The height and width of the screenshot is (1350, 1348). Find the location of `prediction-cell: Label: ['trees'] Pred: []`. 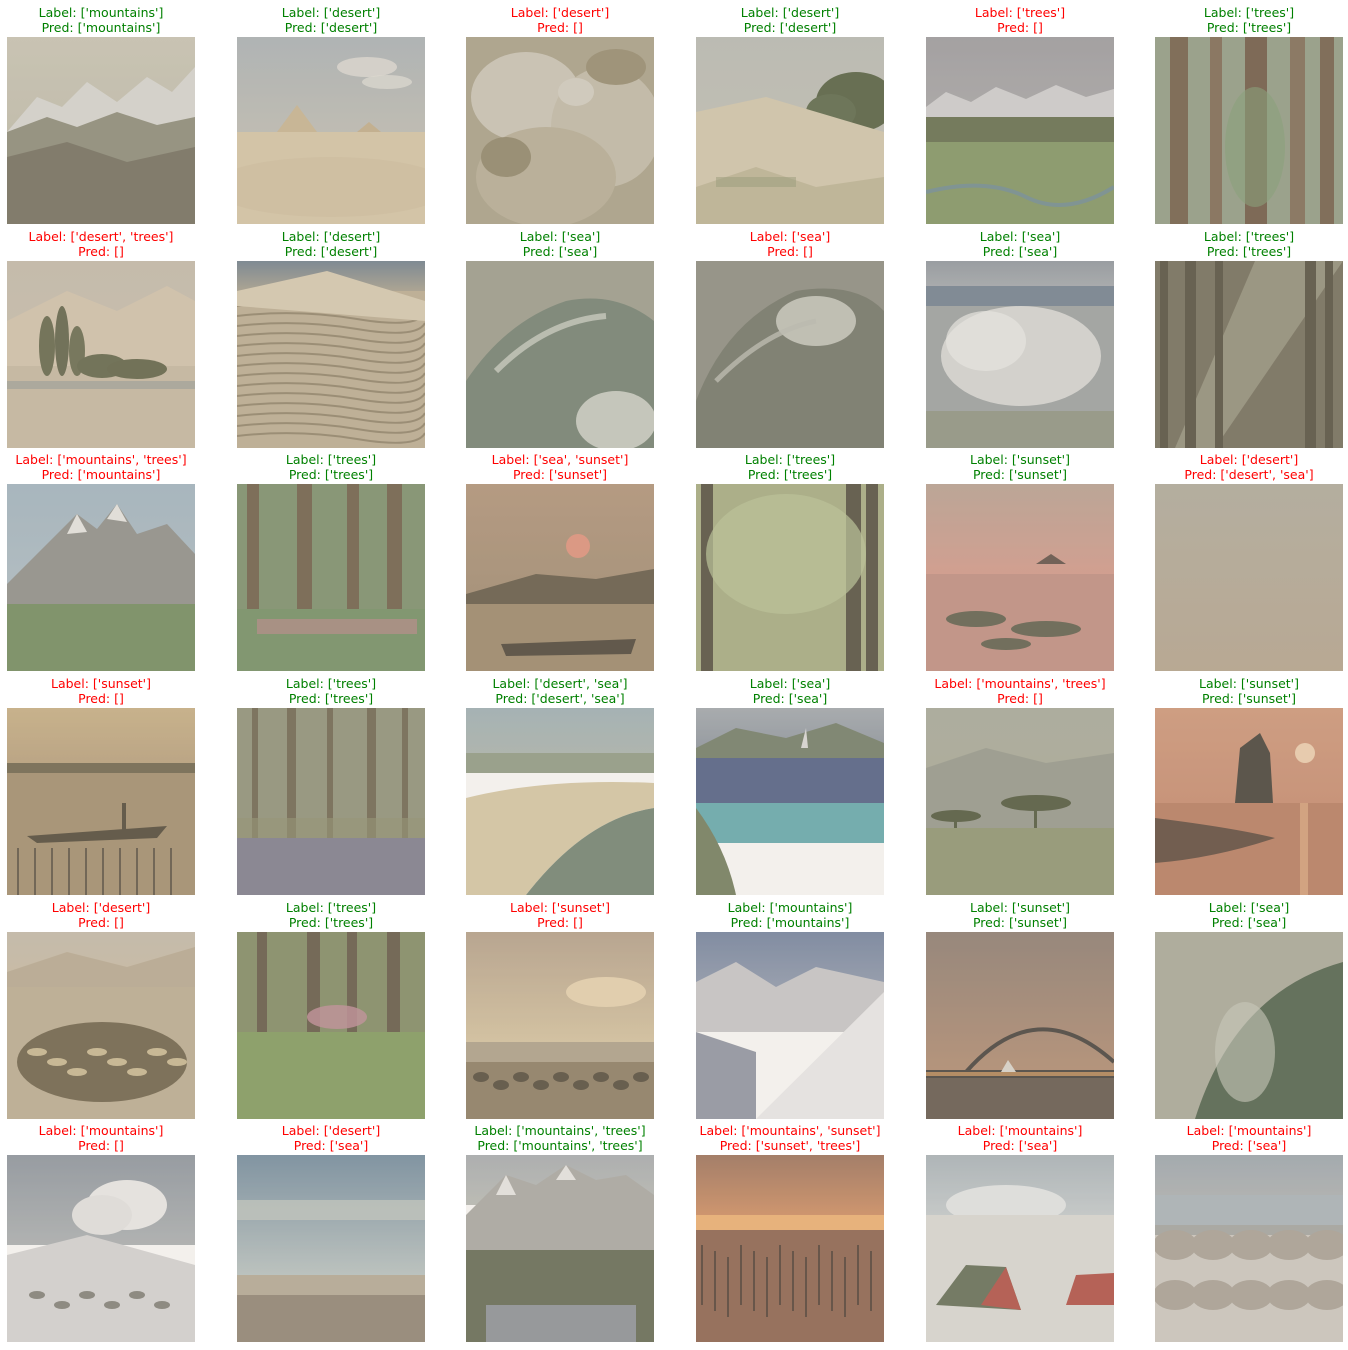

prediction-cell: Label: ['trees'] Pred: [] is located at coordinates (1020, 112).